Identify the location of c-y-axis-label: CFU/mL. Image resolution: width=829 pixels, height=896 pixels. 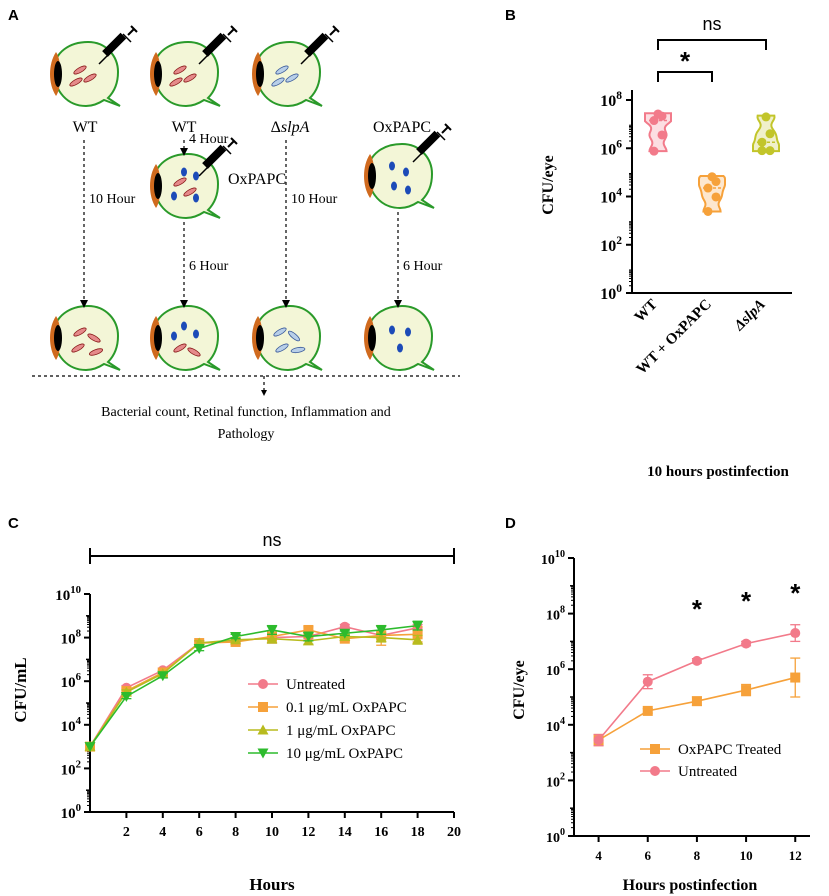
(20, 689).